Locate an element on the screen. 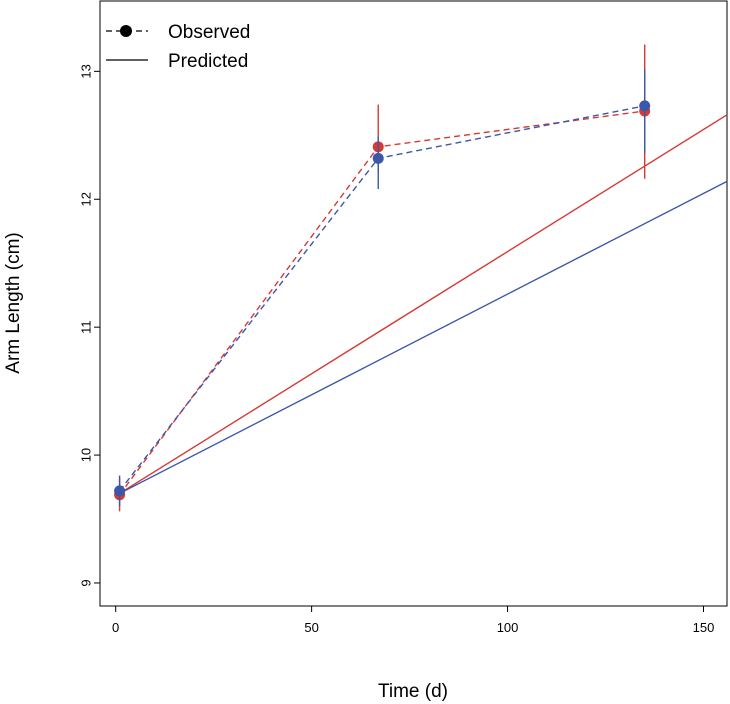 The width and height of the screenshot is (730, 704). legend: Observed Predicted is located at coordinates (178, 47).